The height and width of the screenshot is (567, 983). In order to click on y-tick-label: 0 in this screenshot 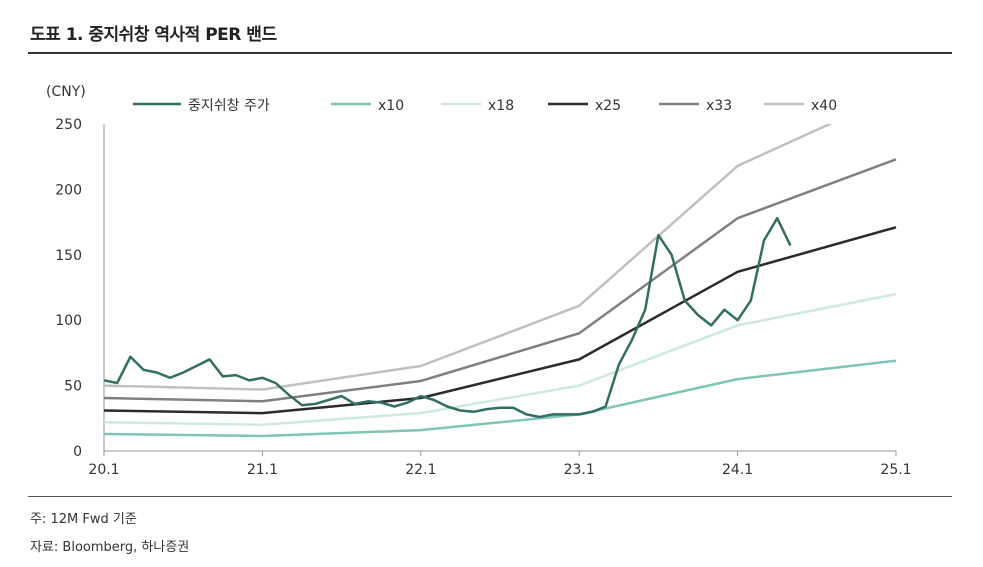, I will do `click(77, 452)`.